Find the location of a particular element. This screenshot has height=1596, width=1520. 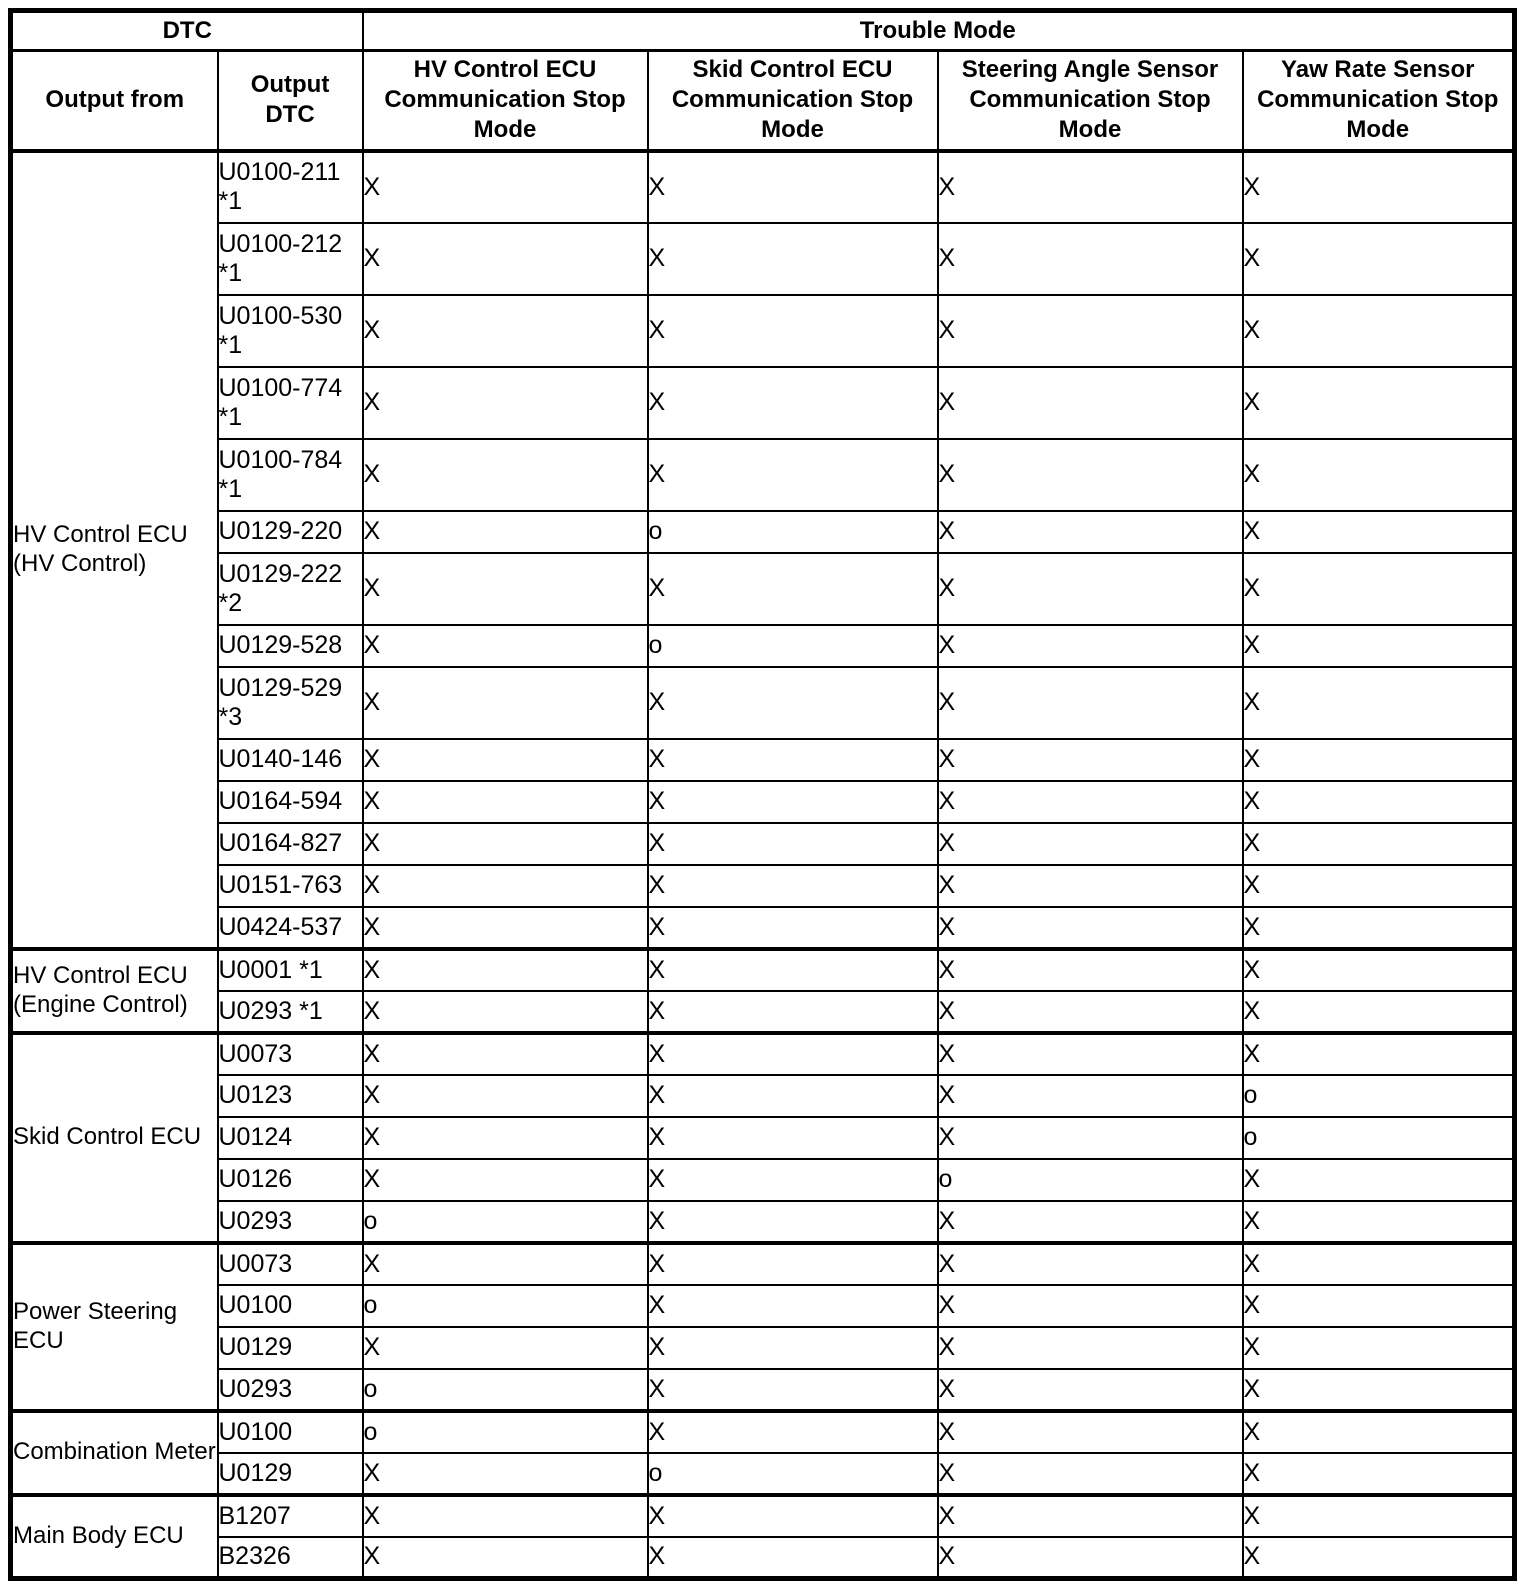

table-row: U0124 X X X o is located at coordinates (763, 1137).